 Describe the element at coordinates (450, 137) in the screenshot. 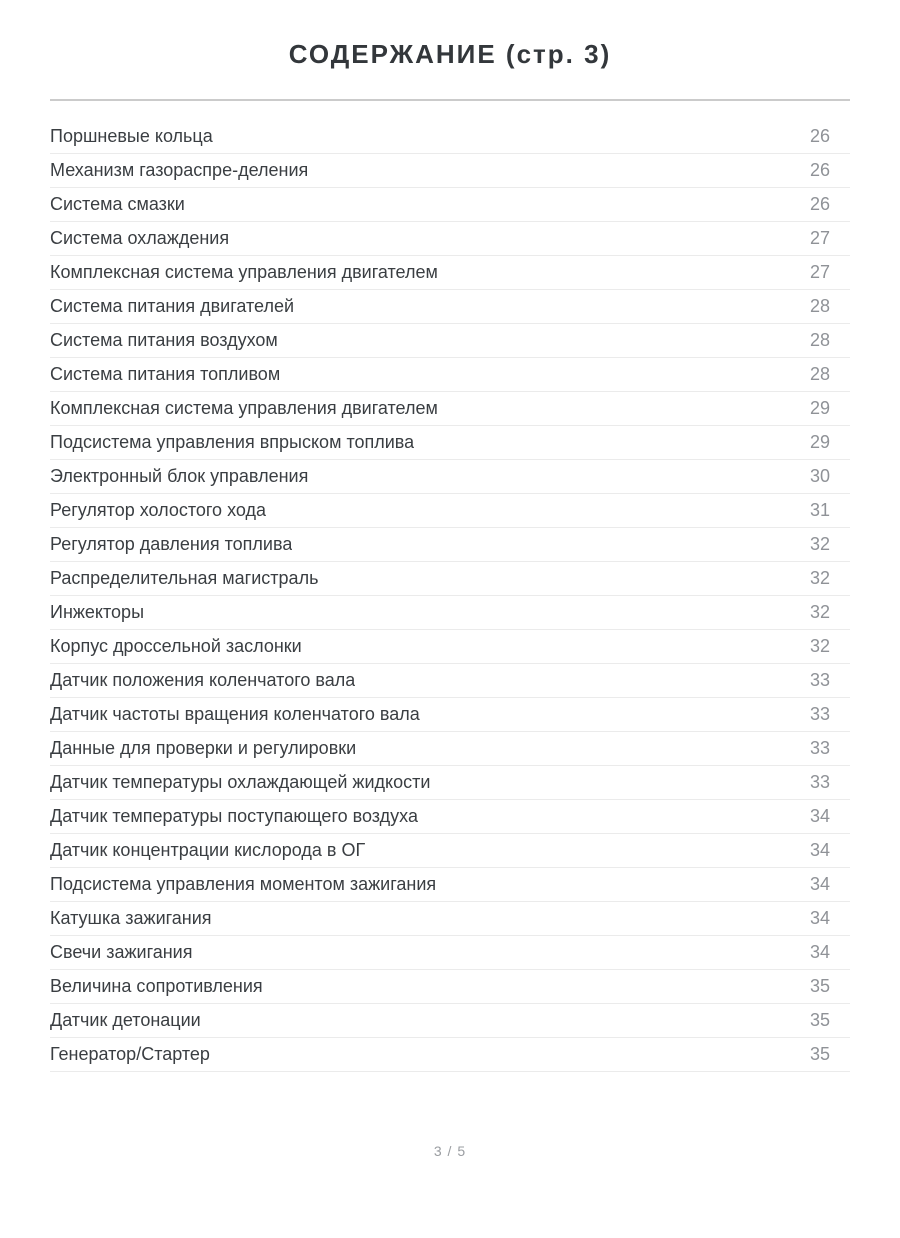

I see `toc-entry-row: Поршневые кольца 26` at that location.